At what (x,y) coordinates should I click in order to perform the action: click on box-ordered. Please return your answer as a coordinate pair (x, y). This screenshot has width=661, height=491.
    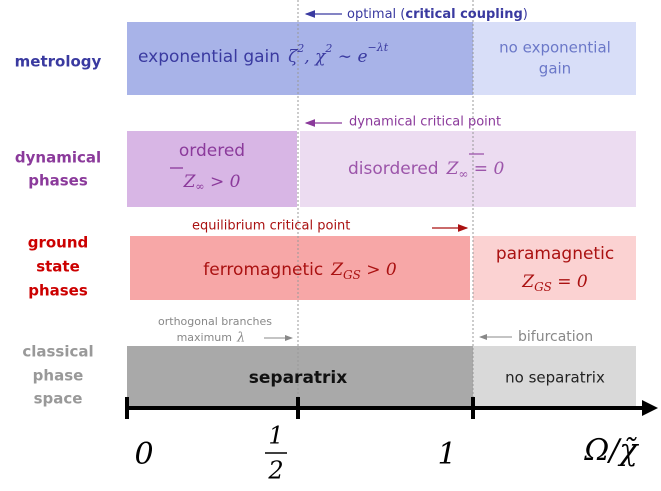
    Looking at the image, I should click on (212, 169).